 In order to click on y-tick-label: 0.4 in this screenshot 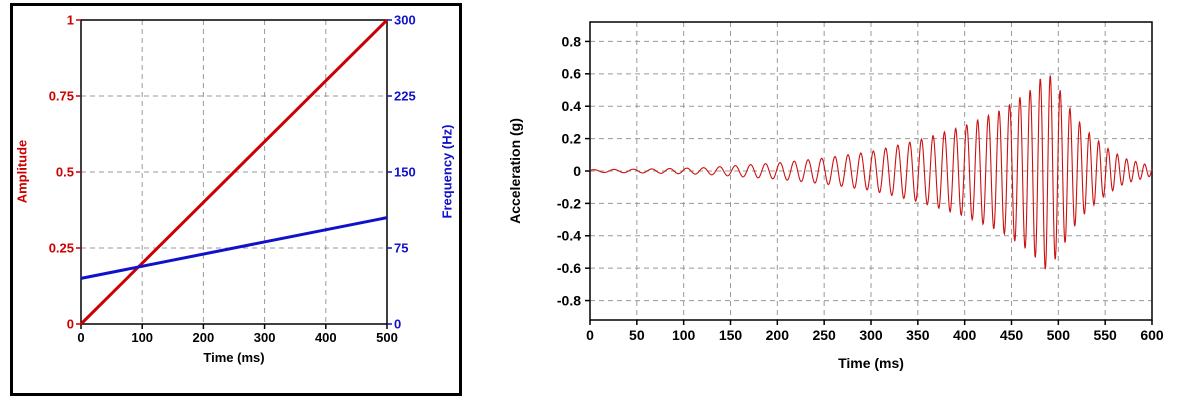, I will do `click(572, 106)`.